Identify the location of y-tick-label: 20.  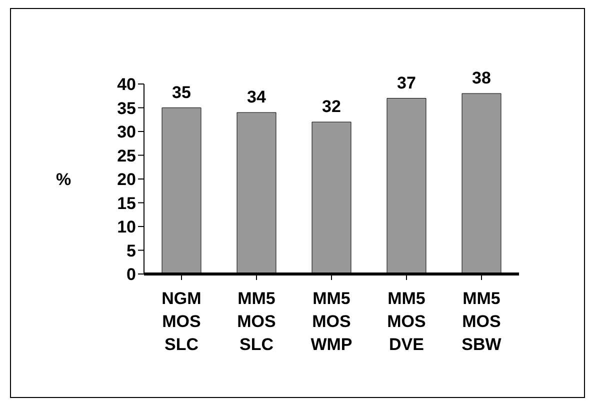
(126, 180).